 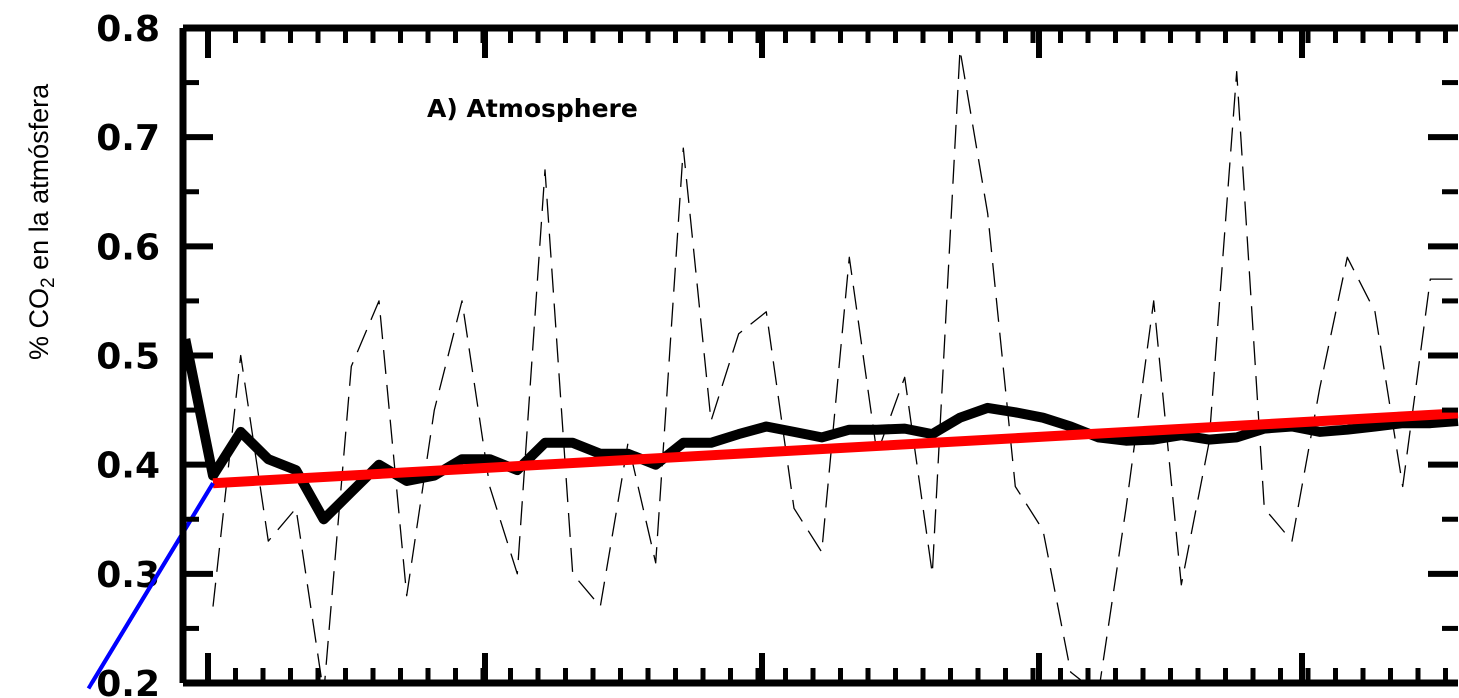 What do you see at coordinates (128, 138) in the screenshot?
I see `y-tick-label: 0.7` at bounding box center [128, 138].